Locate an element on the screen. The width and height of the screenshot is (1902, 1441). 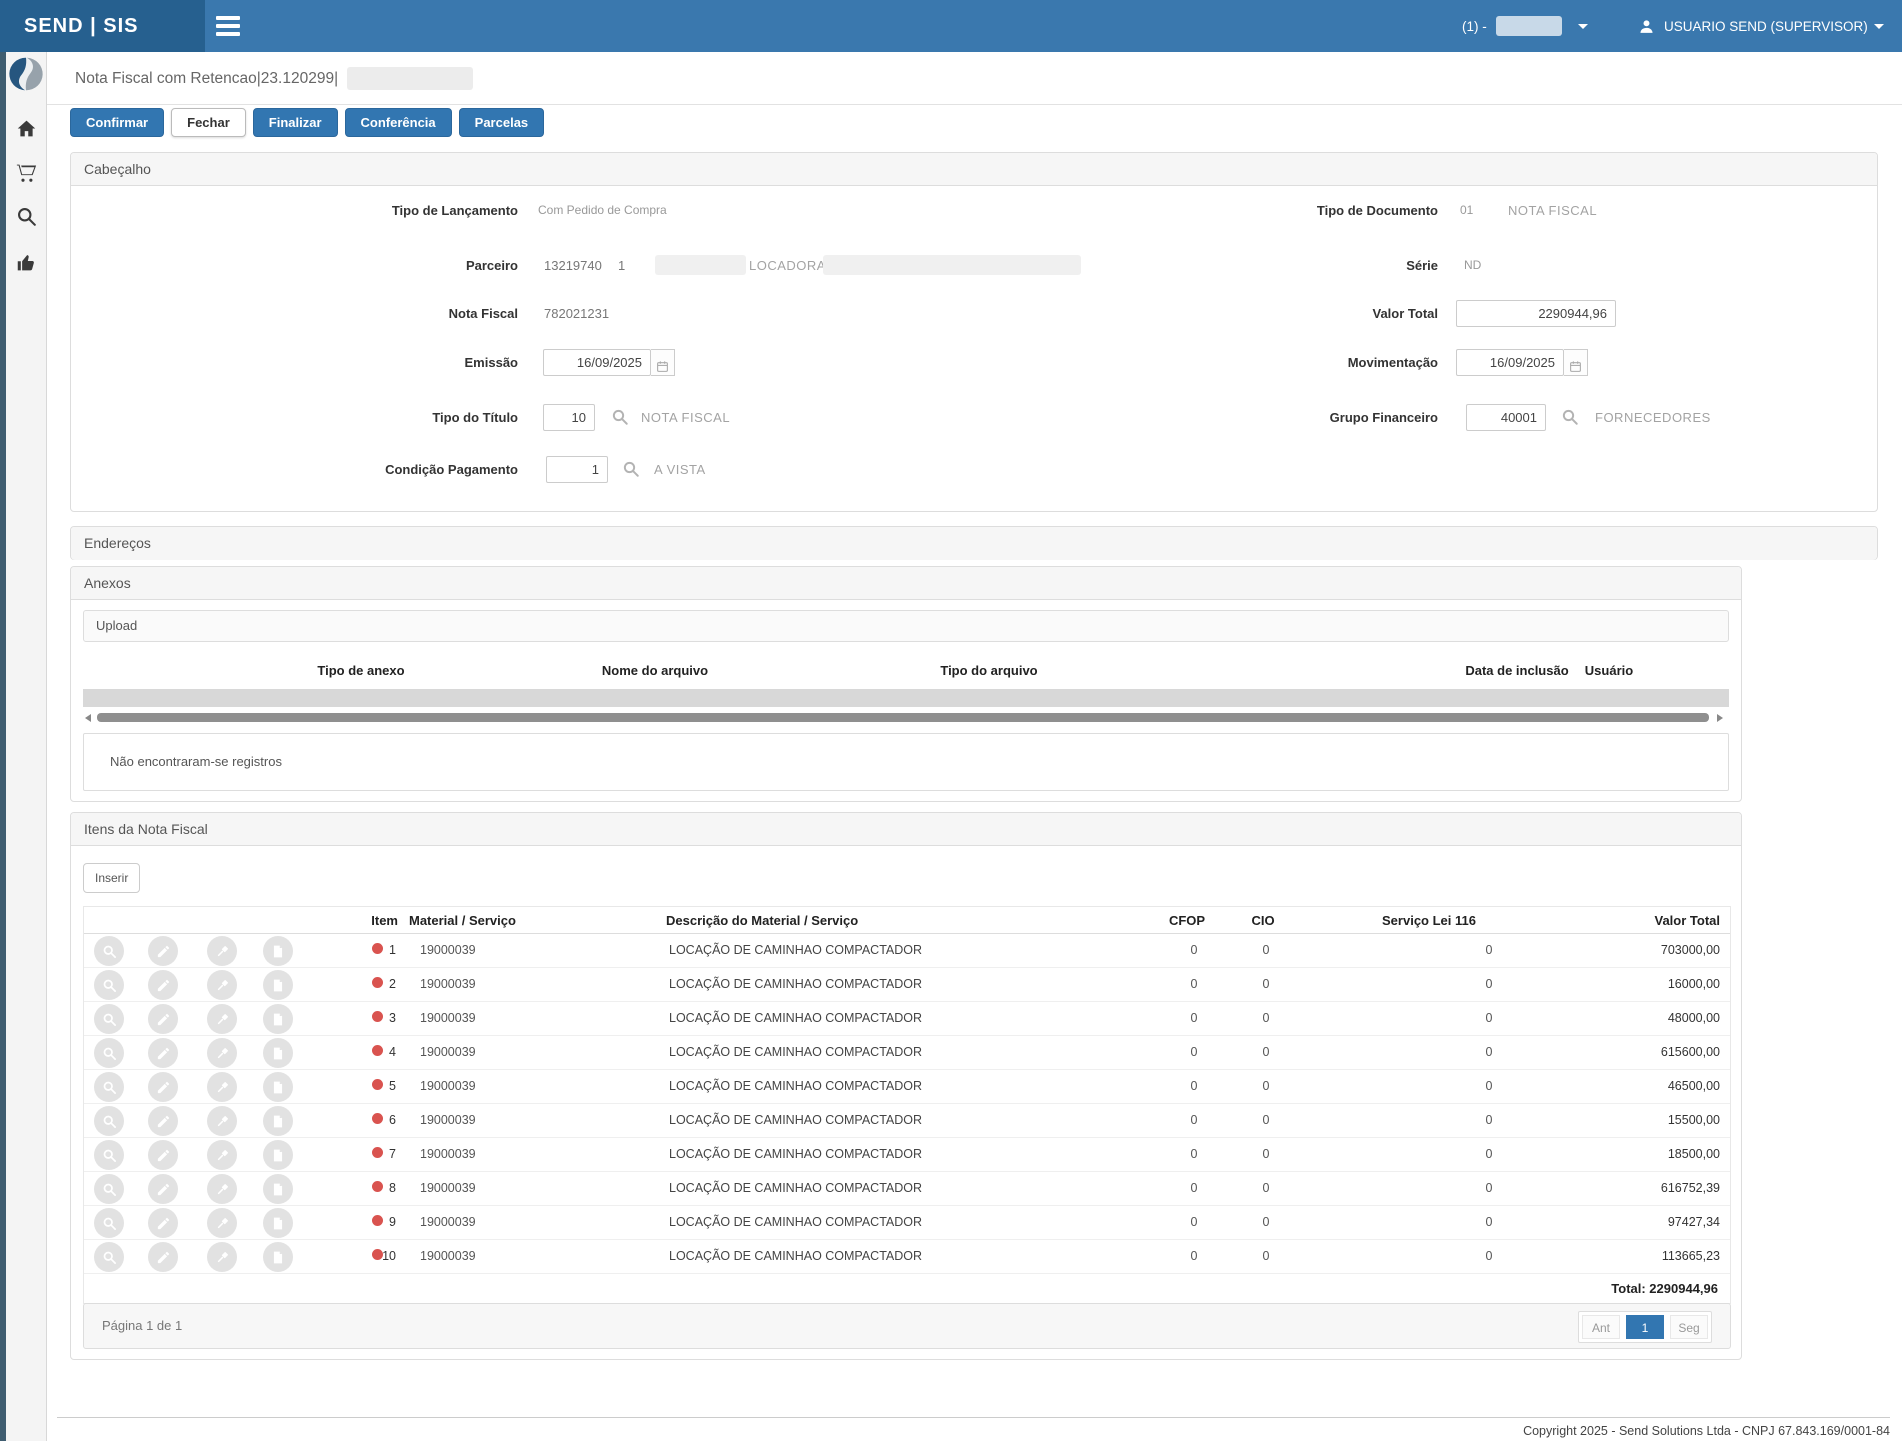
menu-hamburger-icon is located at coordinates (228, 26).